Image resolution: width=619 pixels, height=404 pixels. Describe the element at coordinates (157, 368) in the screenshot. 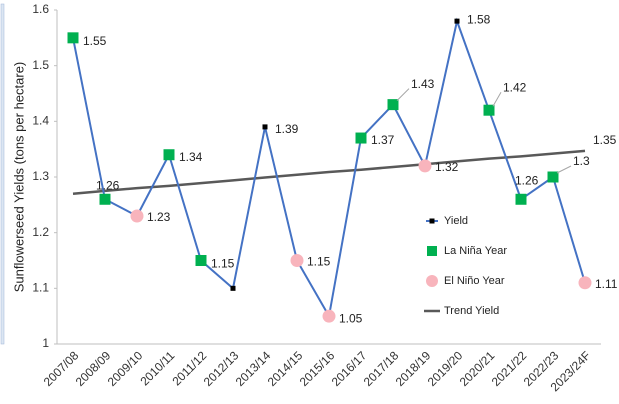

I see `x-tick-label: 2010/11` at that location.